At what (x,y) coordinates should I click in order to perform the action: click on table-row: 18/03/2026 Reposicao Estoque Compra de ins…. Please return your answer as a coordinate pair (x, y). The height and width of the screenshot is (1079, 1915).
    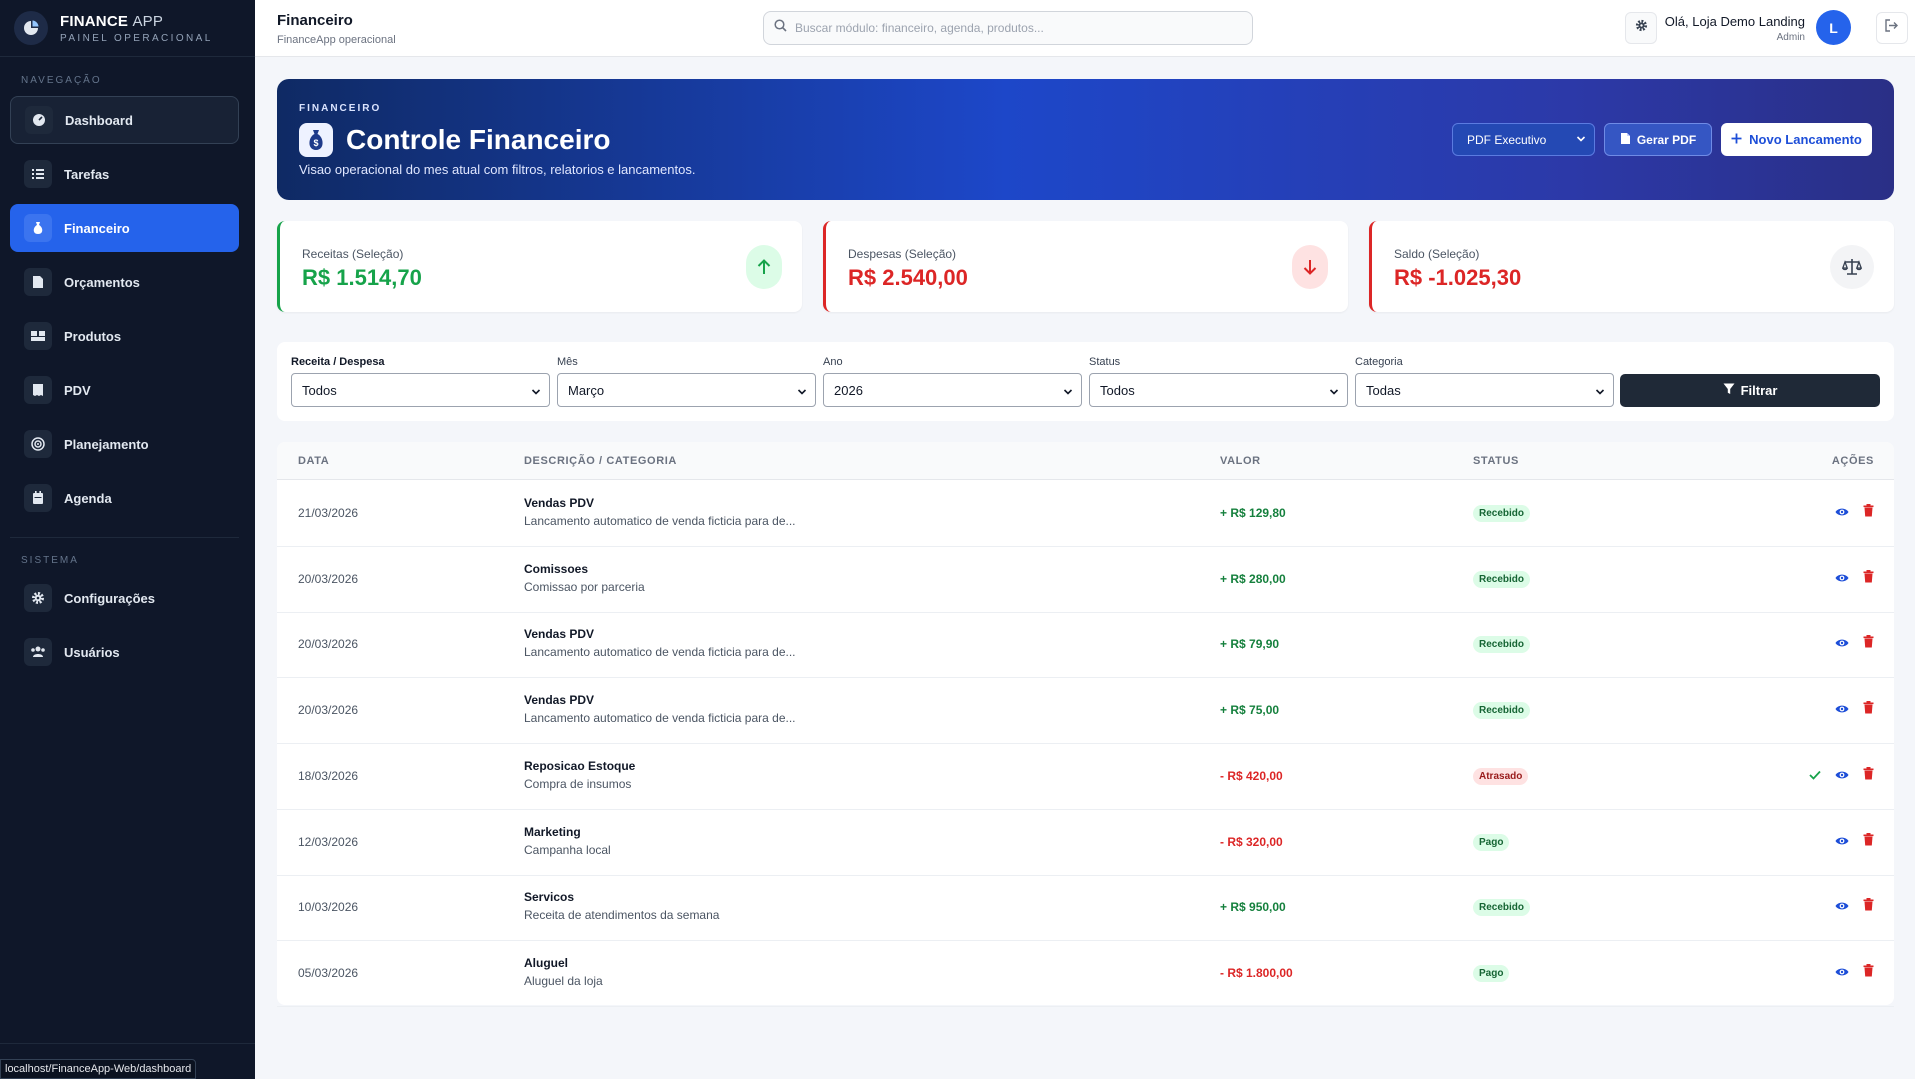
    Looking at the image, I should click on (1085, 777).